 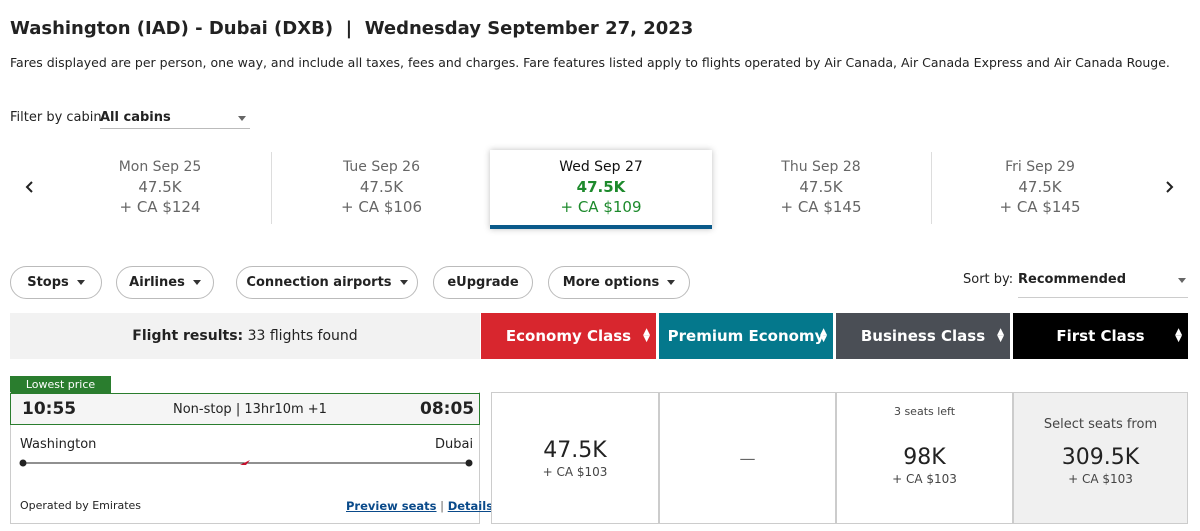 What do you see at coordinates (58, 444) in the screenshot?
I see `origin: Washington` at bounding box center [58, 444].